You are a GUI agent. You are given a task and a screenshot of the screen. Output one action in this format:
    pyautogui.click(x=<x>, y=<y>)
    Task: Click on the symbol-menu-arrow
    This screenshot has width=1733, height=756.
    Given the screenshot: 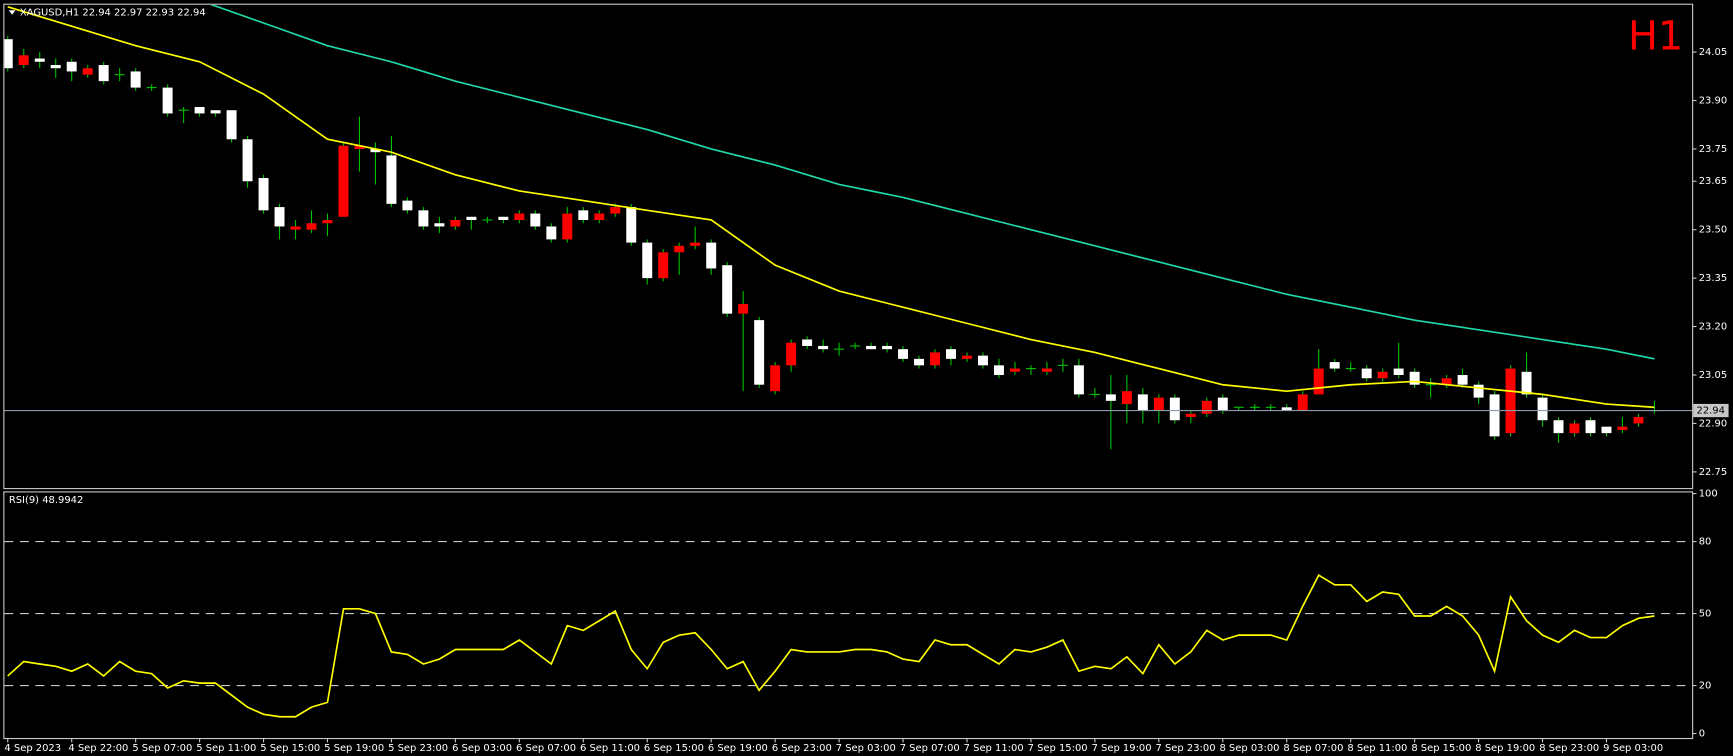 What is the action you would take?
    pyautogui.click(x=12, y=12)
    